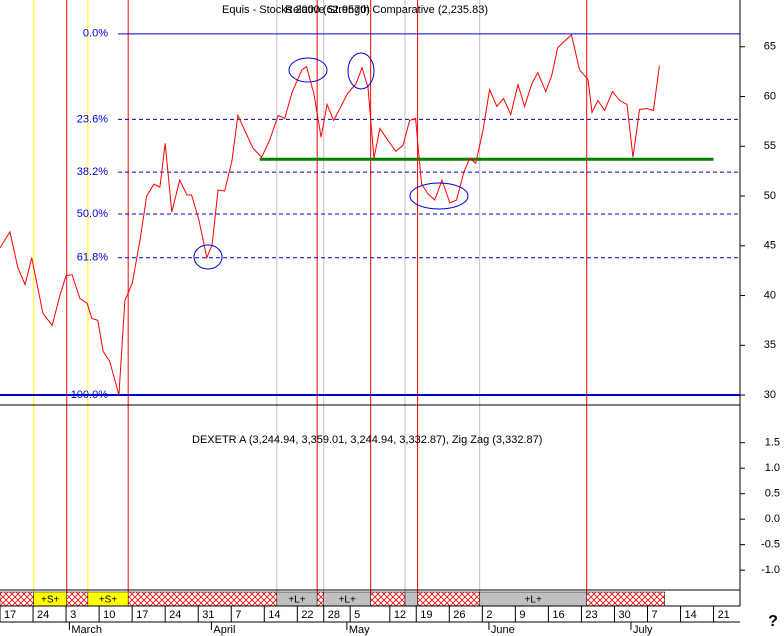 The width and height of the screenshot is (784, 636). Describe the element at coordinates (770, 246) in the screenshot. I see `y-tick-label: 45` at that location.